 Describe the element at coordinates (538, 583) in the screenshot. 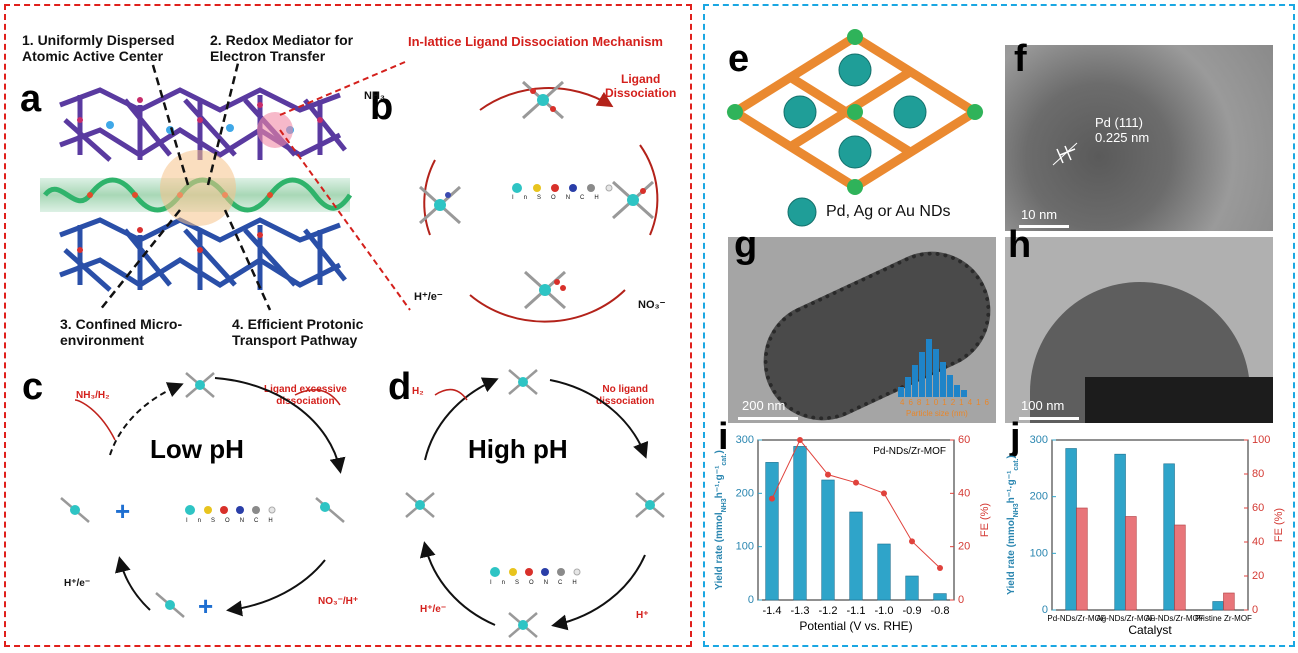

I see `legend-d: InSONCH` at that location.